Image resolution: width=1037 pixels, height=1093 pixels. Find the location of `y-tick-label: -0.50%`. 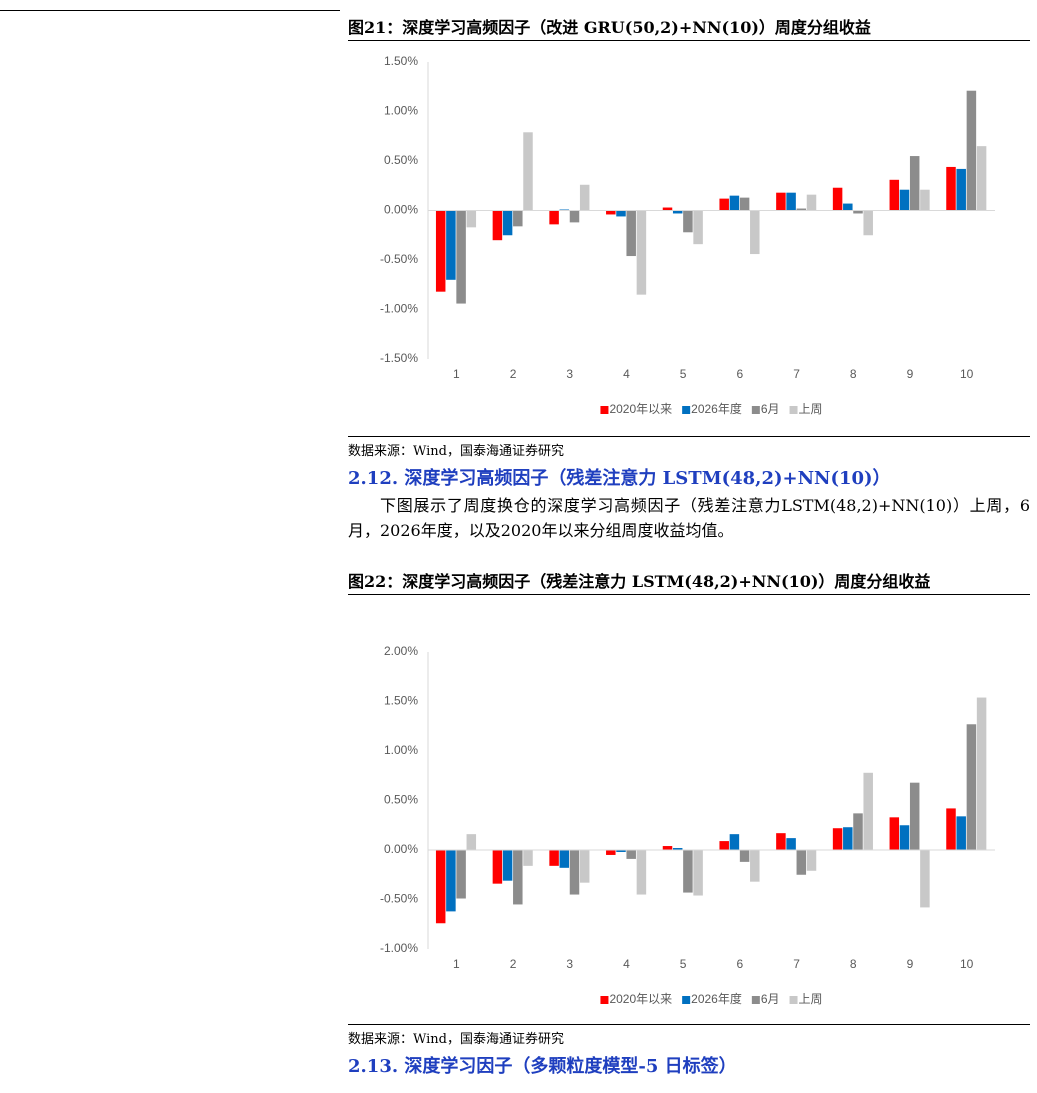

y-tick-label: -0.50% is located at coordinates (399, 259).